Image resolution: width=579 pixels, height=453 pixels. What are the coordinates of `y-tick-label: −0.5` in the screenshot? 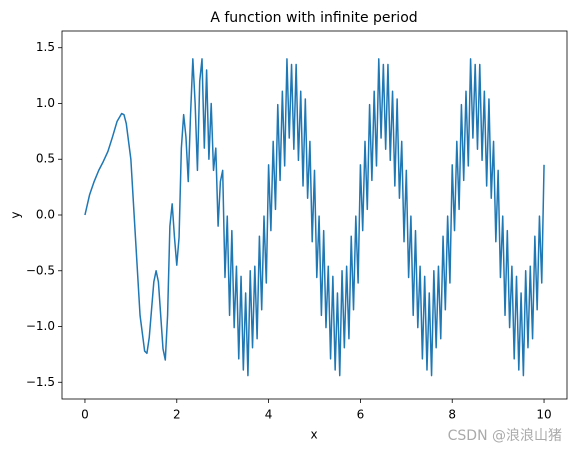 It's located at (40, 270).